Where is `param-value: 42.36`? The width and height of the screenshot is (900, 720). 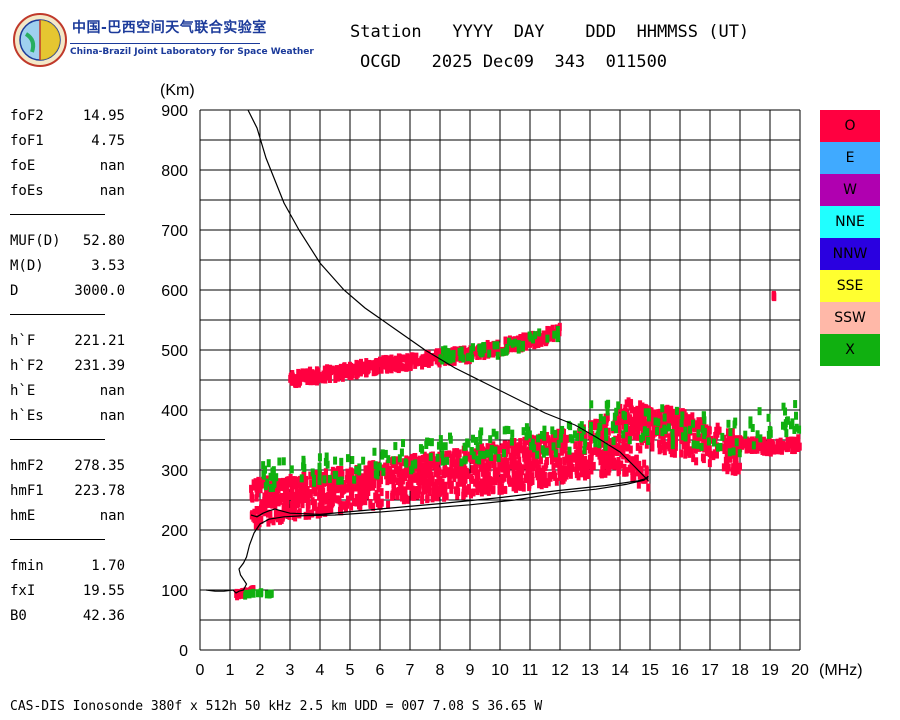 param-value: 42.36 is located at coordinates (103, 616).